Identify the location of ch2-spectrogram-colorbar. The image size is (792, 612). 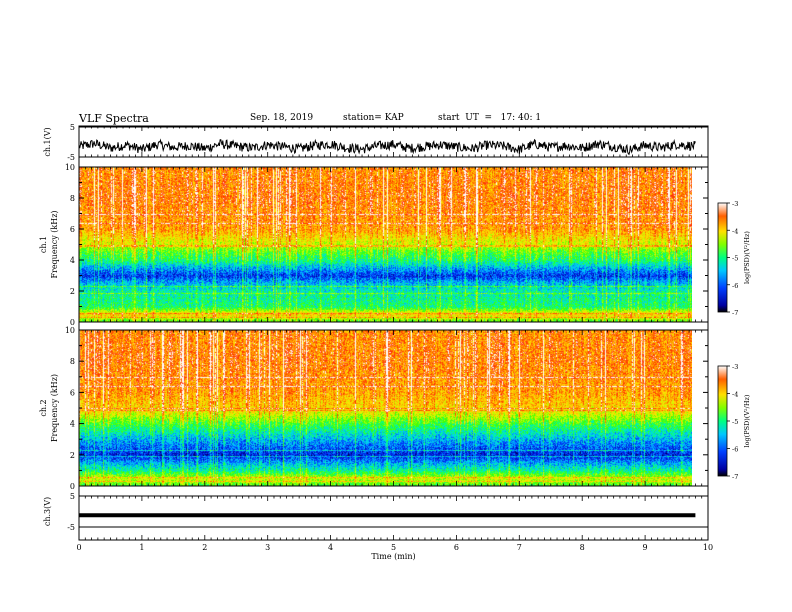
(722, 421).